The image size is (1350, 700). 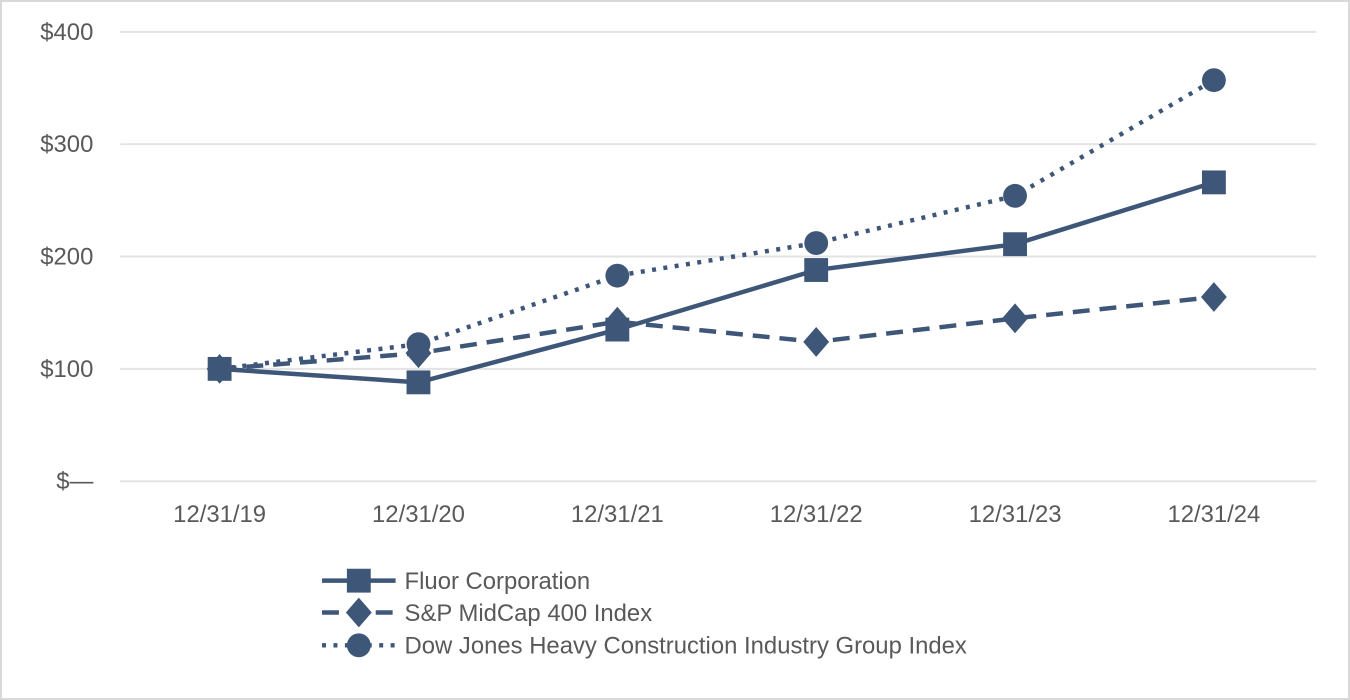 I want to click on legend-marker-s-p-midcap-400-index, so click(x=358, y=612).